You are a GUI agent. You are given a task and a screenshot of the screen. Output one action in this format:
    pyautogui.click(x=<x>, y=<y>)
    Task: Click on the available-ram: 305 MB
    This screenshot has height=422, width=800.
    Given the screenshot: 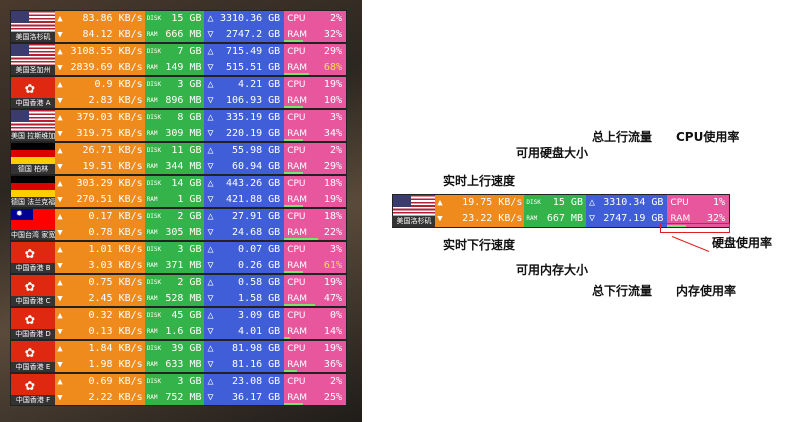 What is the action you would take?
    pyautogui.click(x=183, y=232)
    